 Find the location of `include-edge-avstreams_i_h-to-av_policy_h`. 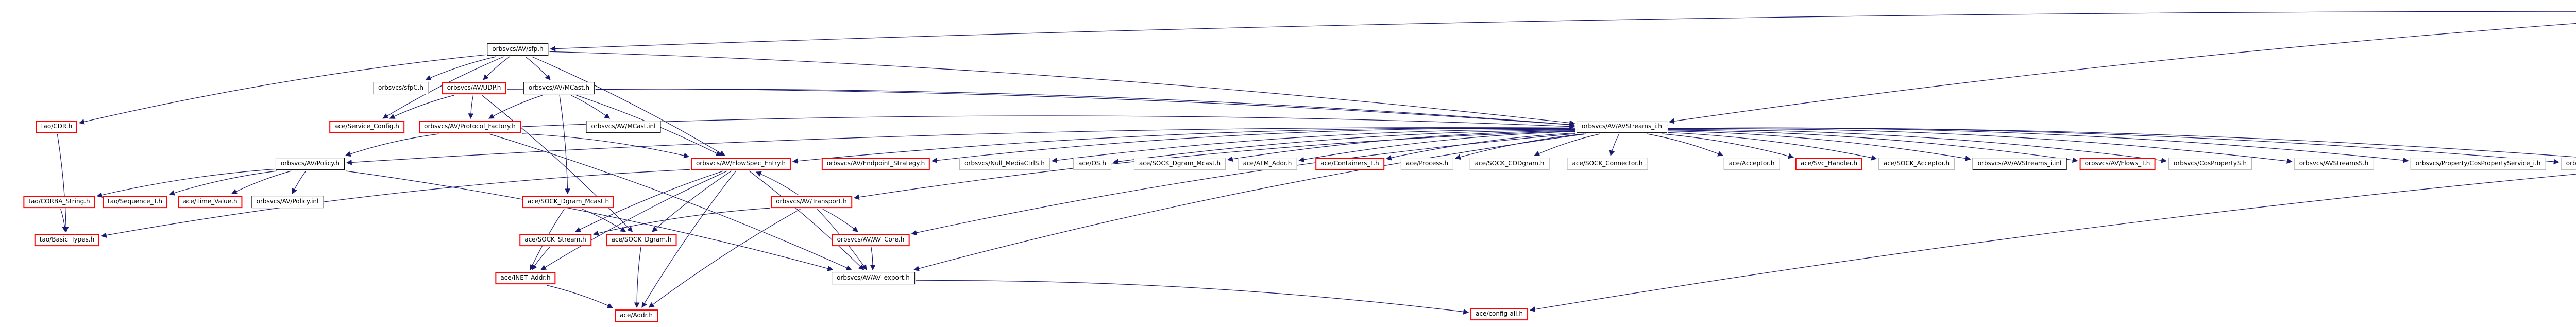

include-edge-avstreams_i_h-to-av_policy_h is located at coordinates (961, 146).